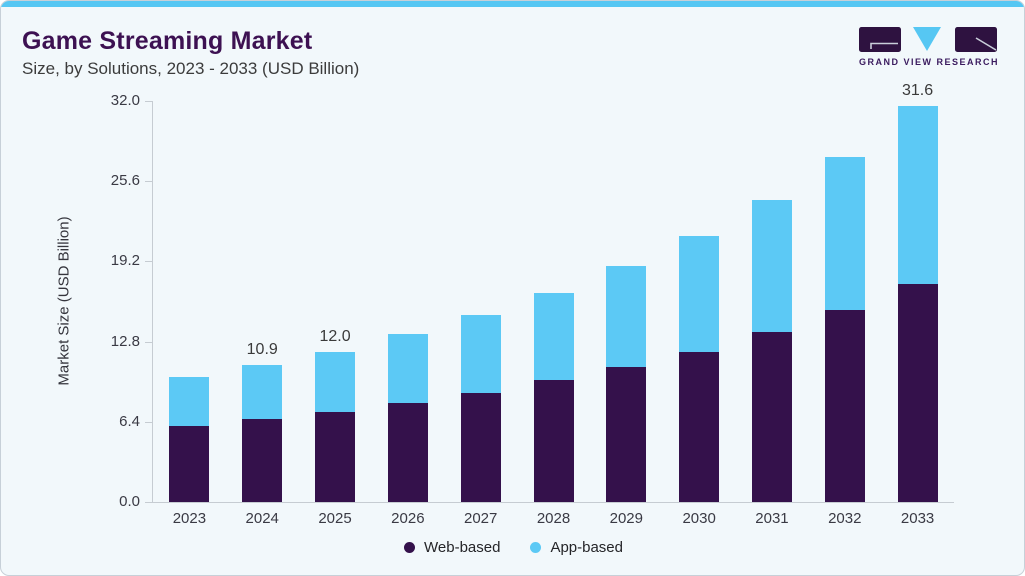 This screenshot has width=1025, height=576. Describe the element at coordinates (152, 302) in the screenshot. I see `y-axis-line` at that location.